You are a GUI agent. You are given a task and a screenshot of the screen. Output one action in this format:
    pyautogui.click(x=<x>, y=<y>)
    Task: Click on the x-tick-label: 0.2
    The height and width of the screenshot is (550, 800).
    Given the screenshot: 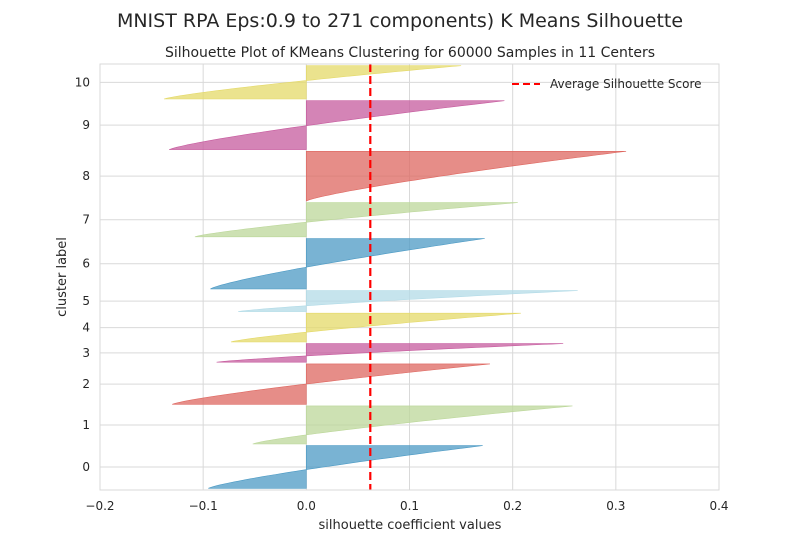 What is the action you would take?
    pyautogui.click(x=512, y=506)
    